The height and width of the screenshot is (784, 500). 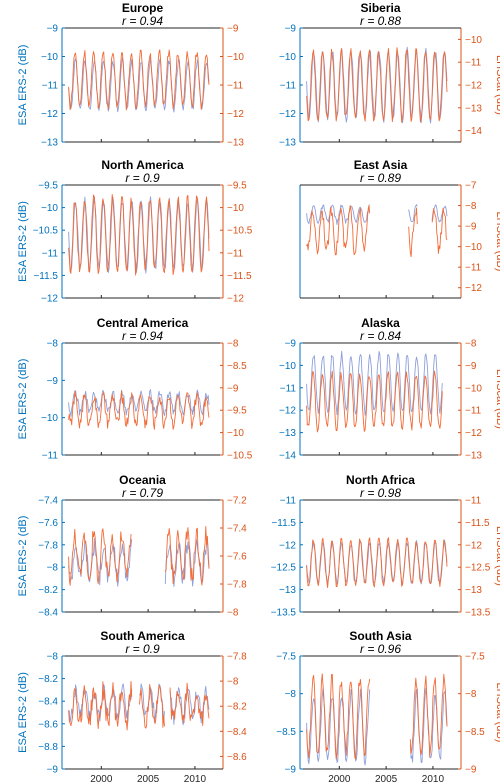 I want to click on left-tick-label: −7.6, so click(x=48, y=523).